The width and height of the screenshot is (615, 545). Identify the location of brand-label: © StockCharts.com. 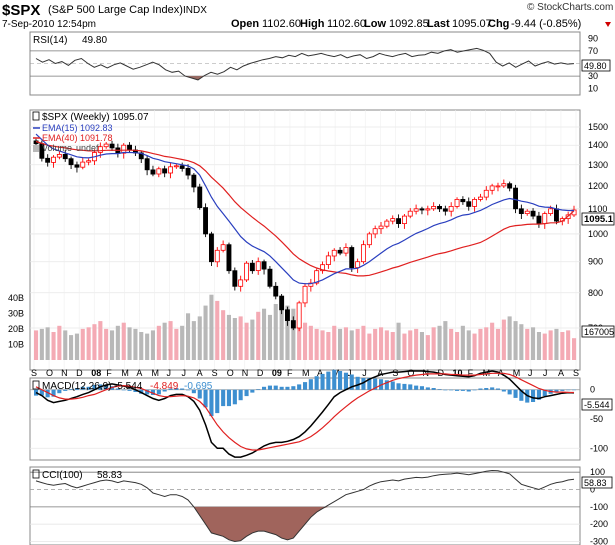
(570, 7).